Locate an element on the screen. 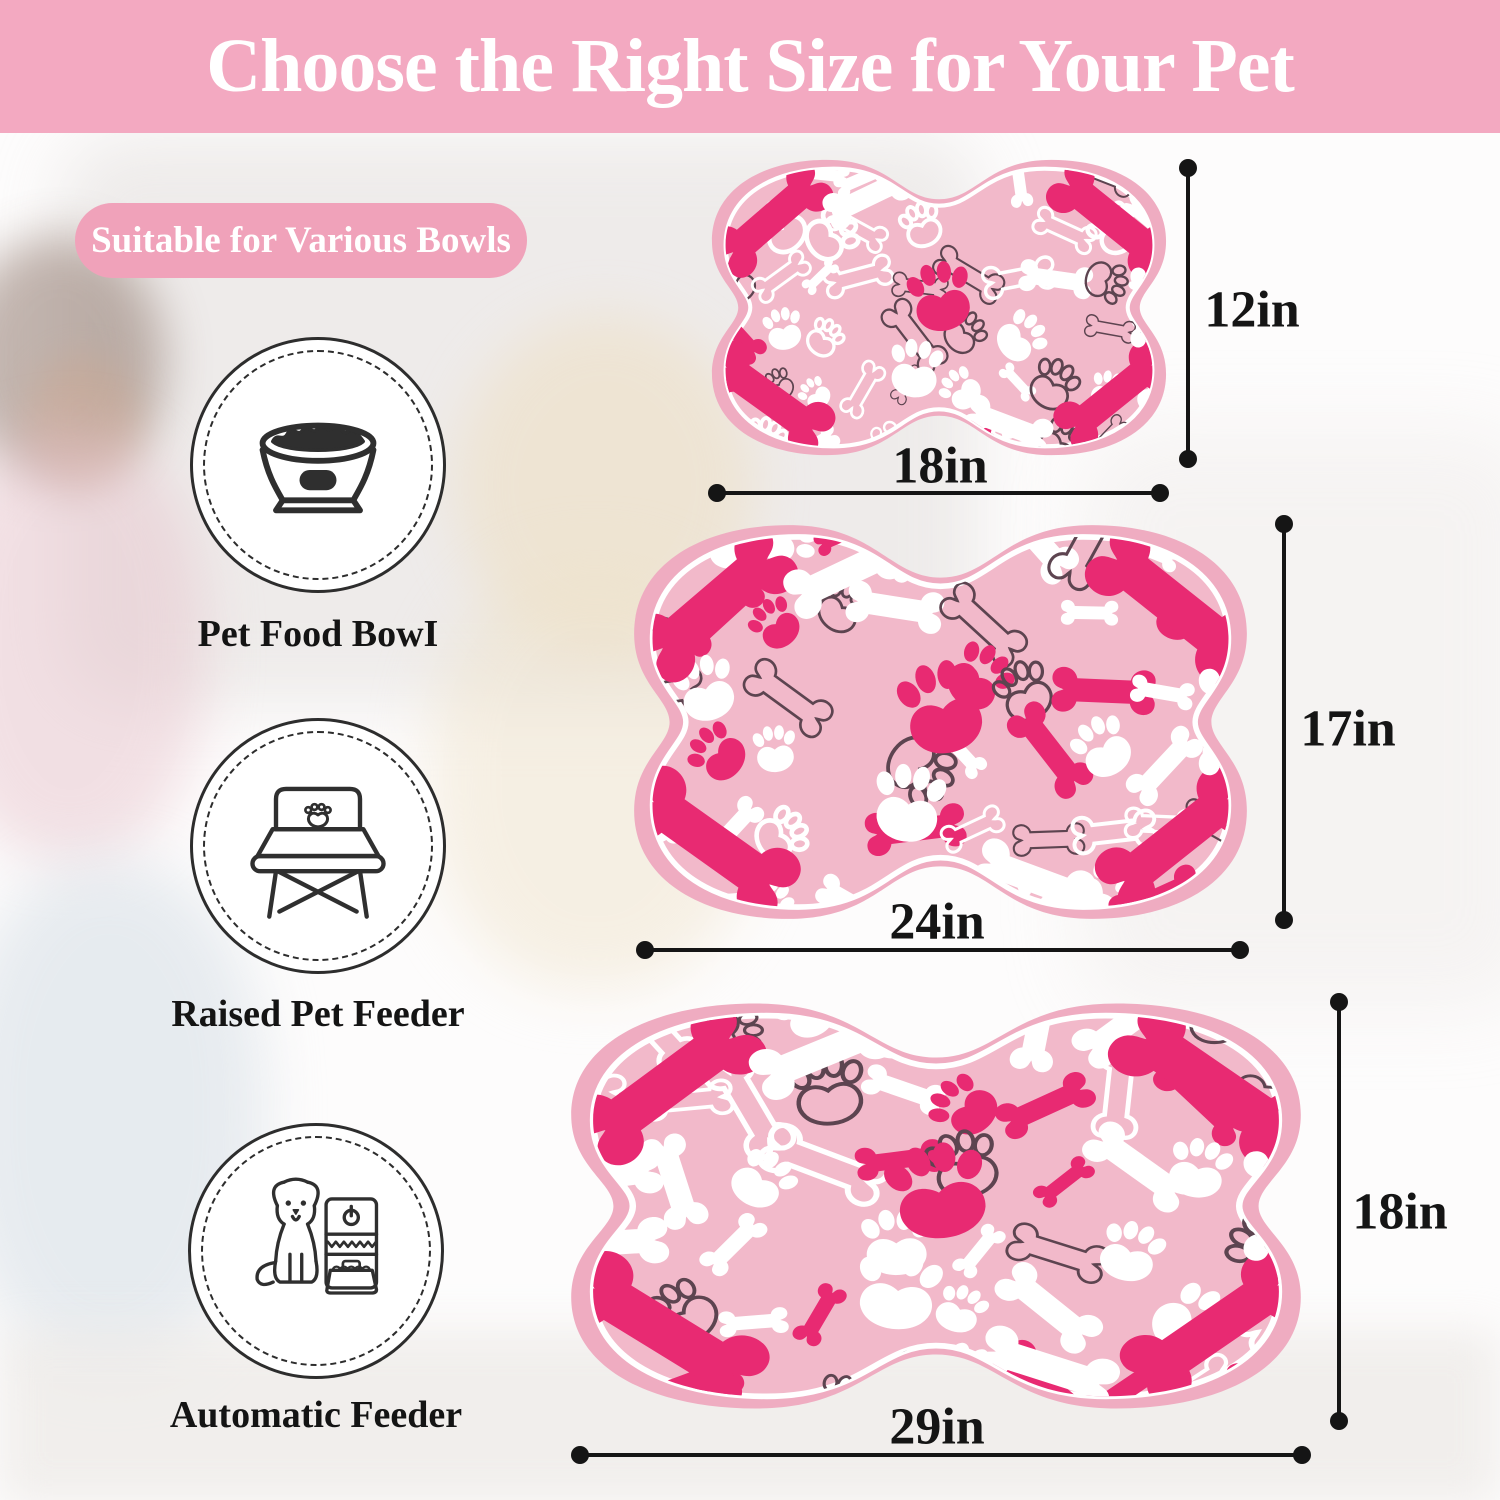 The image size is (1500, 1500). mat-medium-graphic is located at coordinates (940, 722).